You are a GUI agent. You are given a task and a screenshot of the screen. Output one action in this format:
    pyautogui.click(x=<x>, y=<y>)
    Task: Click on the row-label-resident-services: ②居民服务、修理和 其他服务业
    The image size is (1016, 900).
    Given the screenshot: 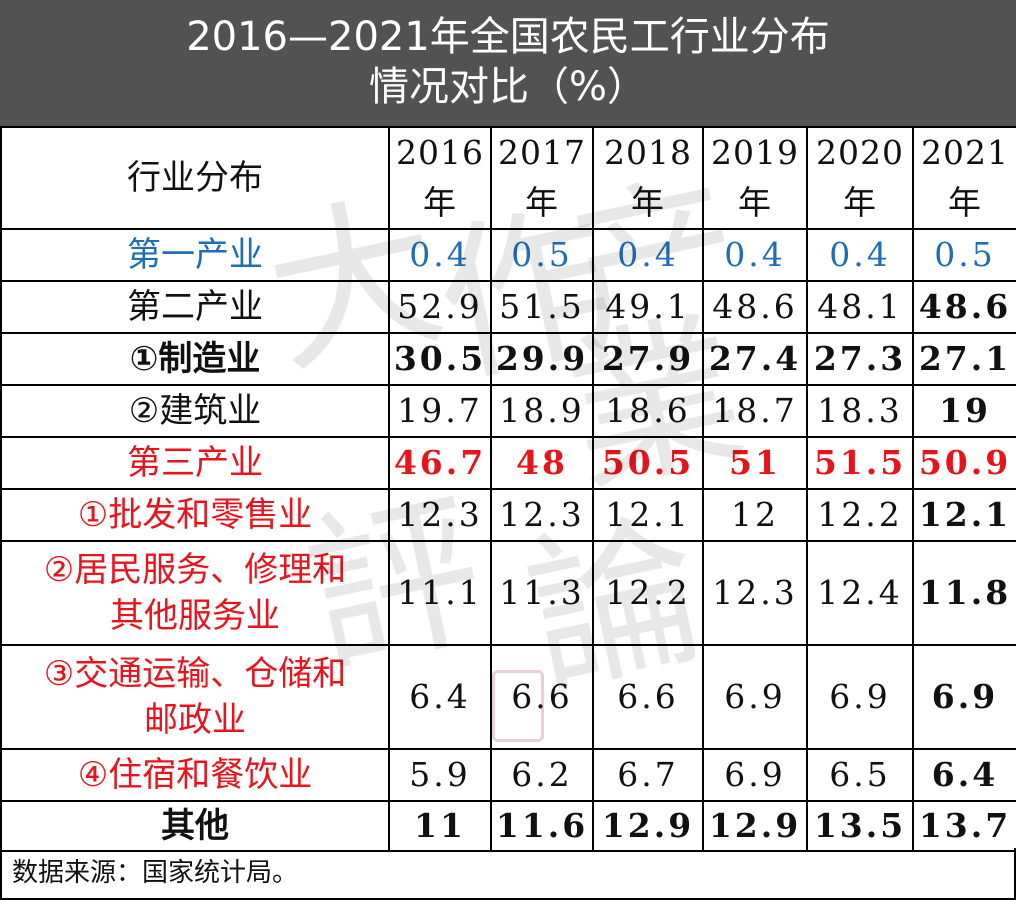 What is the action you would take?
    pyautogui.click(x=195, y=593)
    